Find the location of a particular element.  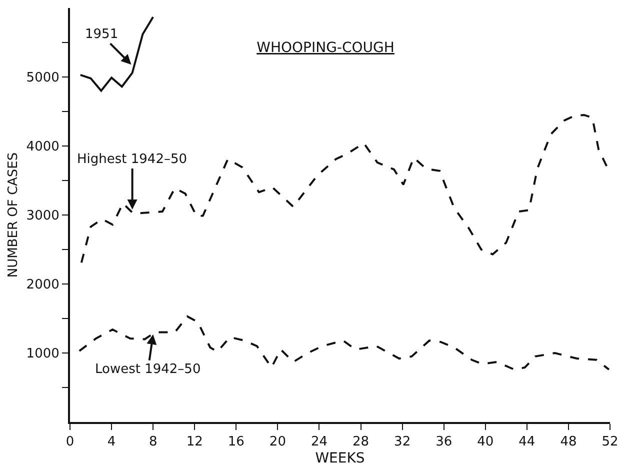

x-tick-label: 44 is located at coordinates (527, 442).